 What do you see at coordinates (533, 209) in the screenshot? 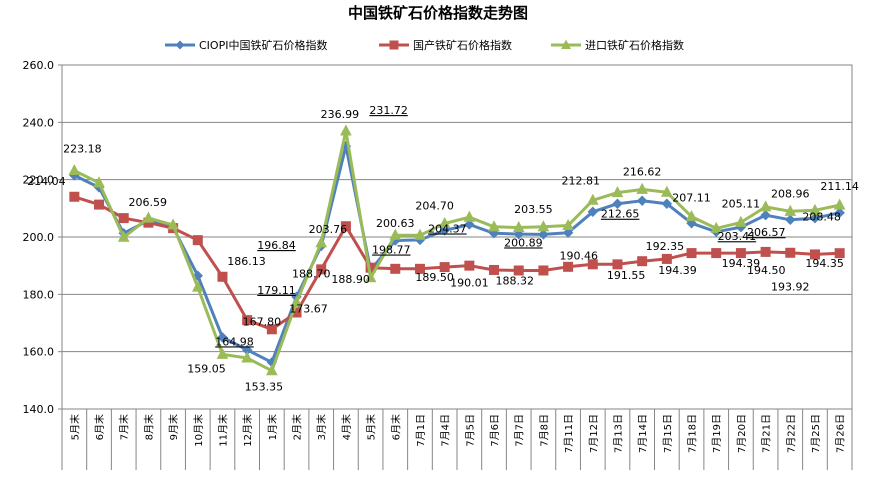
I see `data-label: 203.55` at bounding box center [533, 209].